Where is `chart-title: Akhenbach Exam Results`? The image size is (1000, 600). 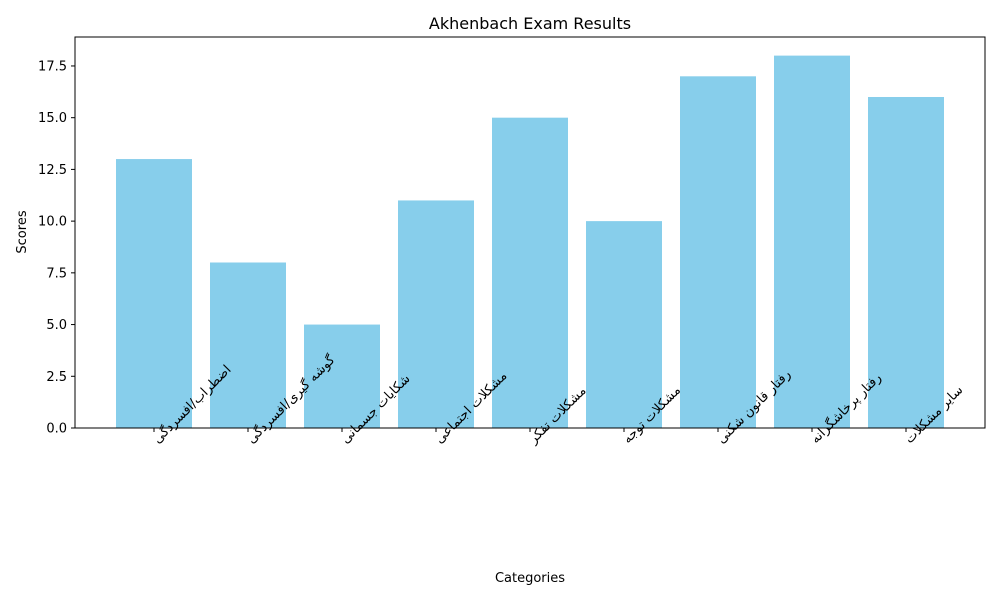 chart-title: Akhenbach Exam Results is located at coordinates (530, 23).